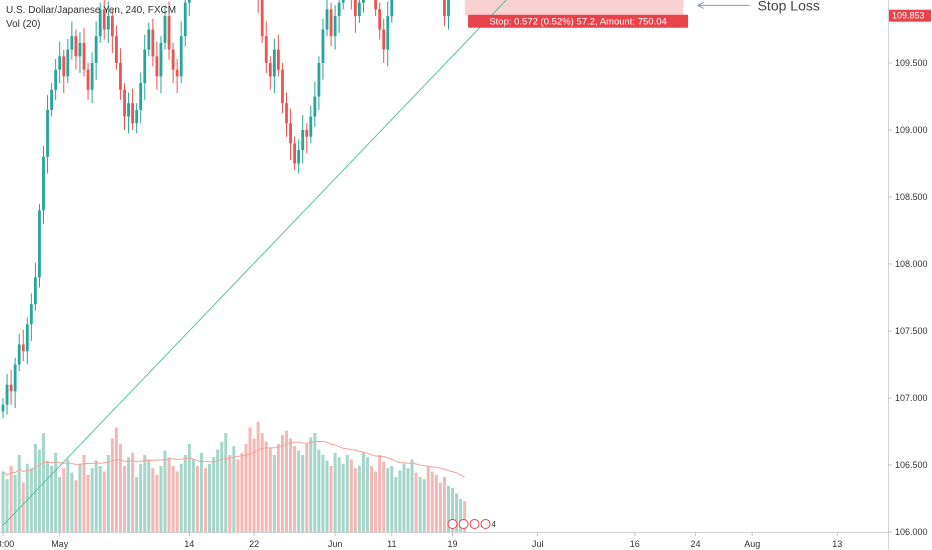  I want to click on y-tick-label: 109.500, so click(911, 63).